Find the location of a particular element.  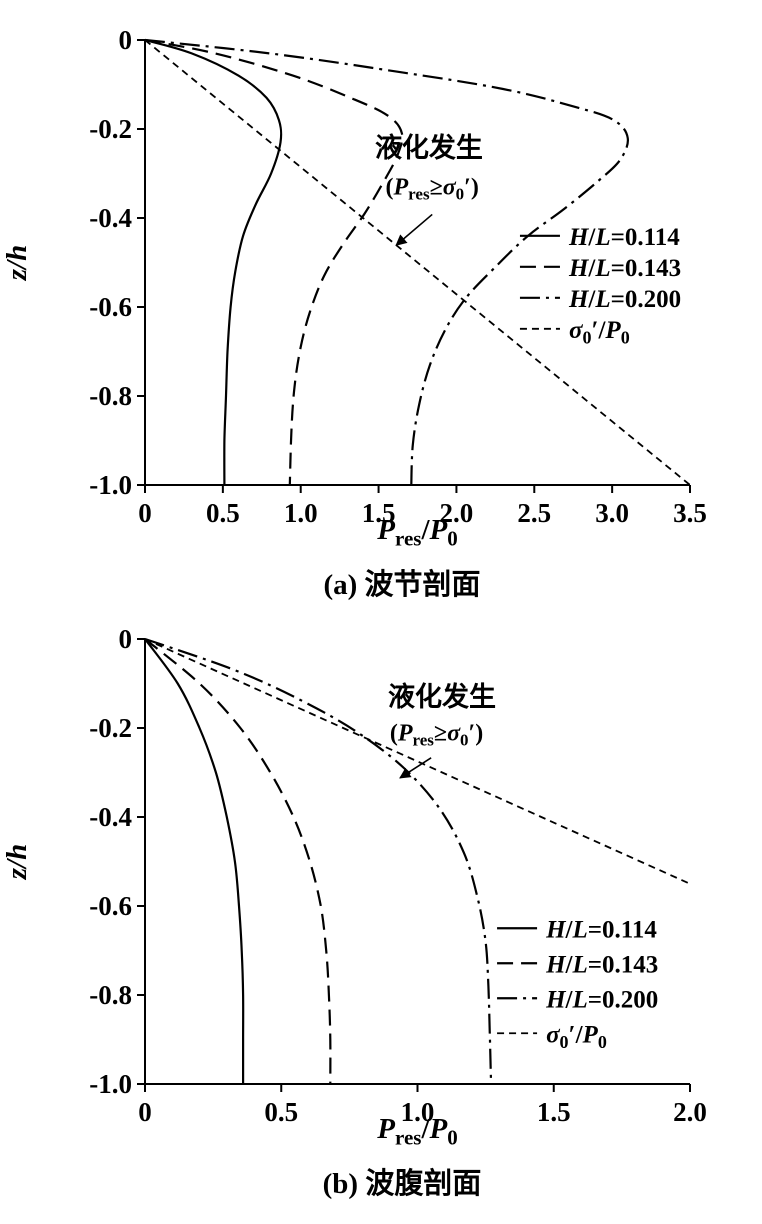

x-tick-label: 3.0 is located at coordinates (612, 513).